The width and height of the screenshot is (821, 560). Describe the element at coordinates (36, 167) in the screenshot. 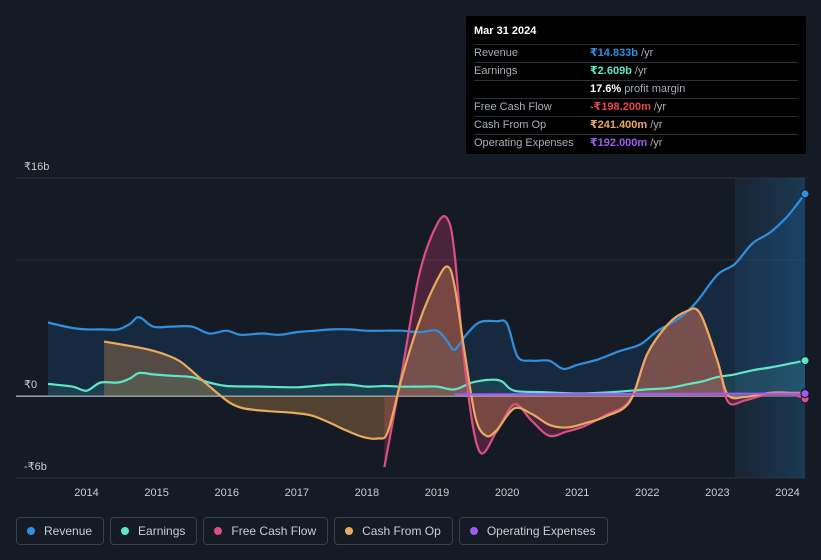

I see `y-tick-label: ₹16b` at that location.